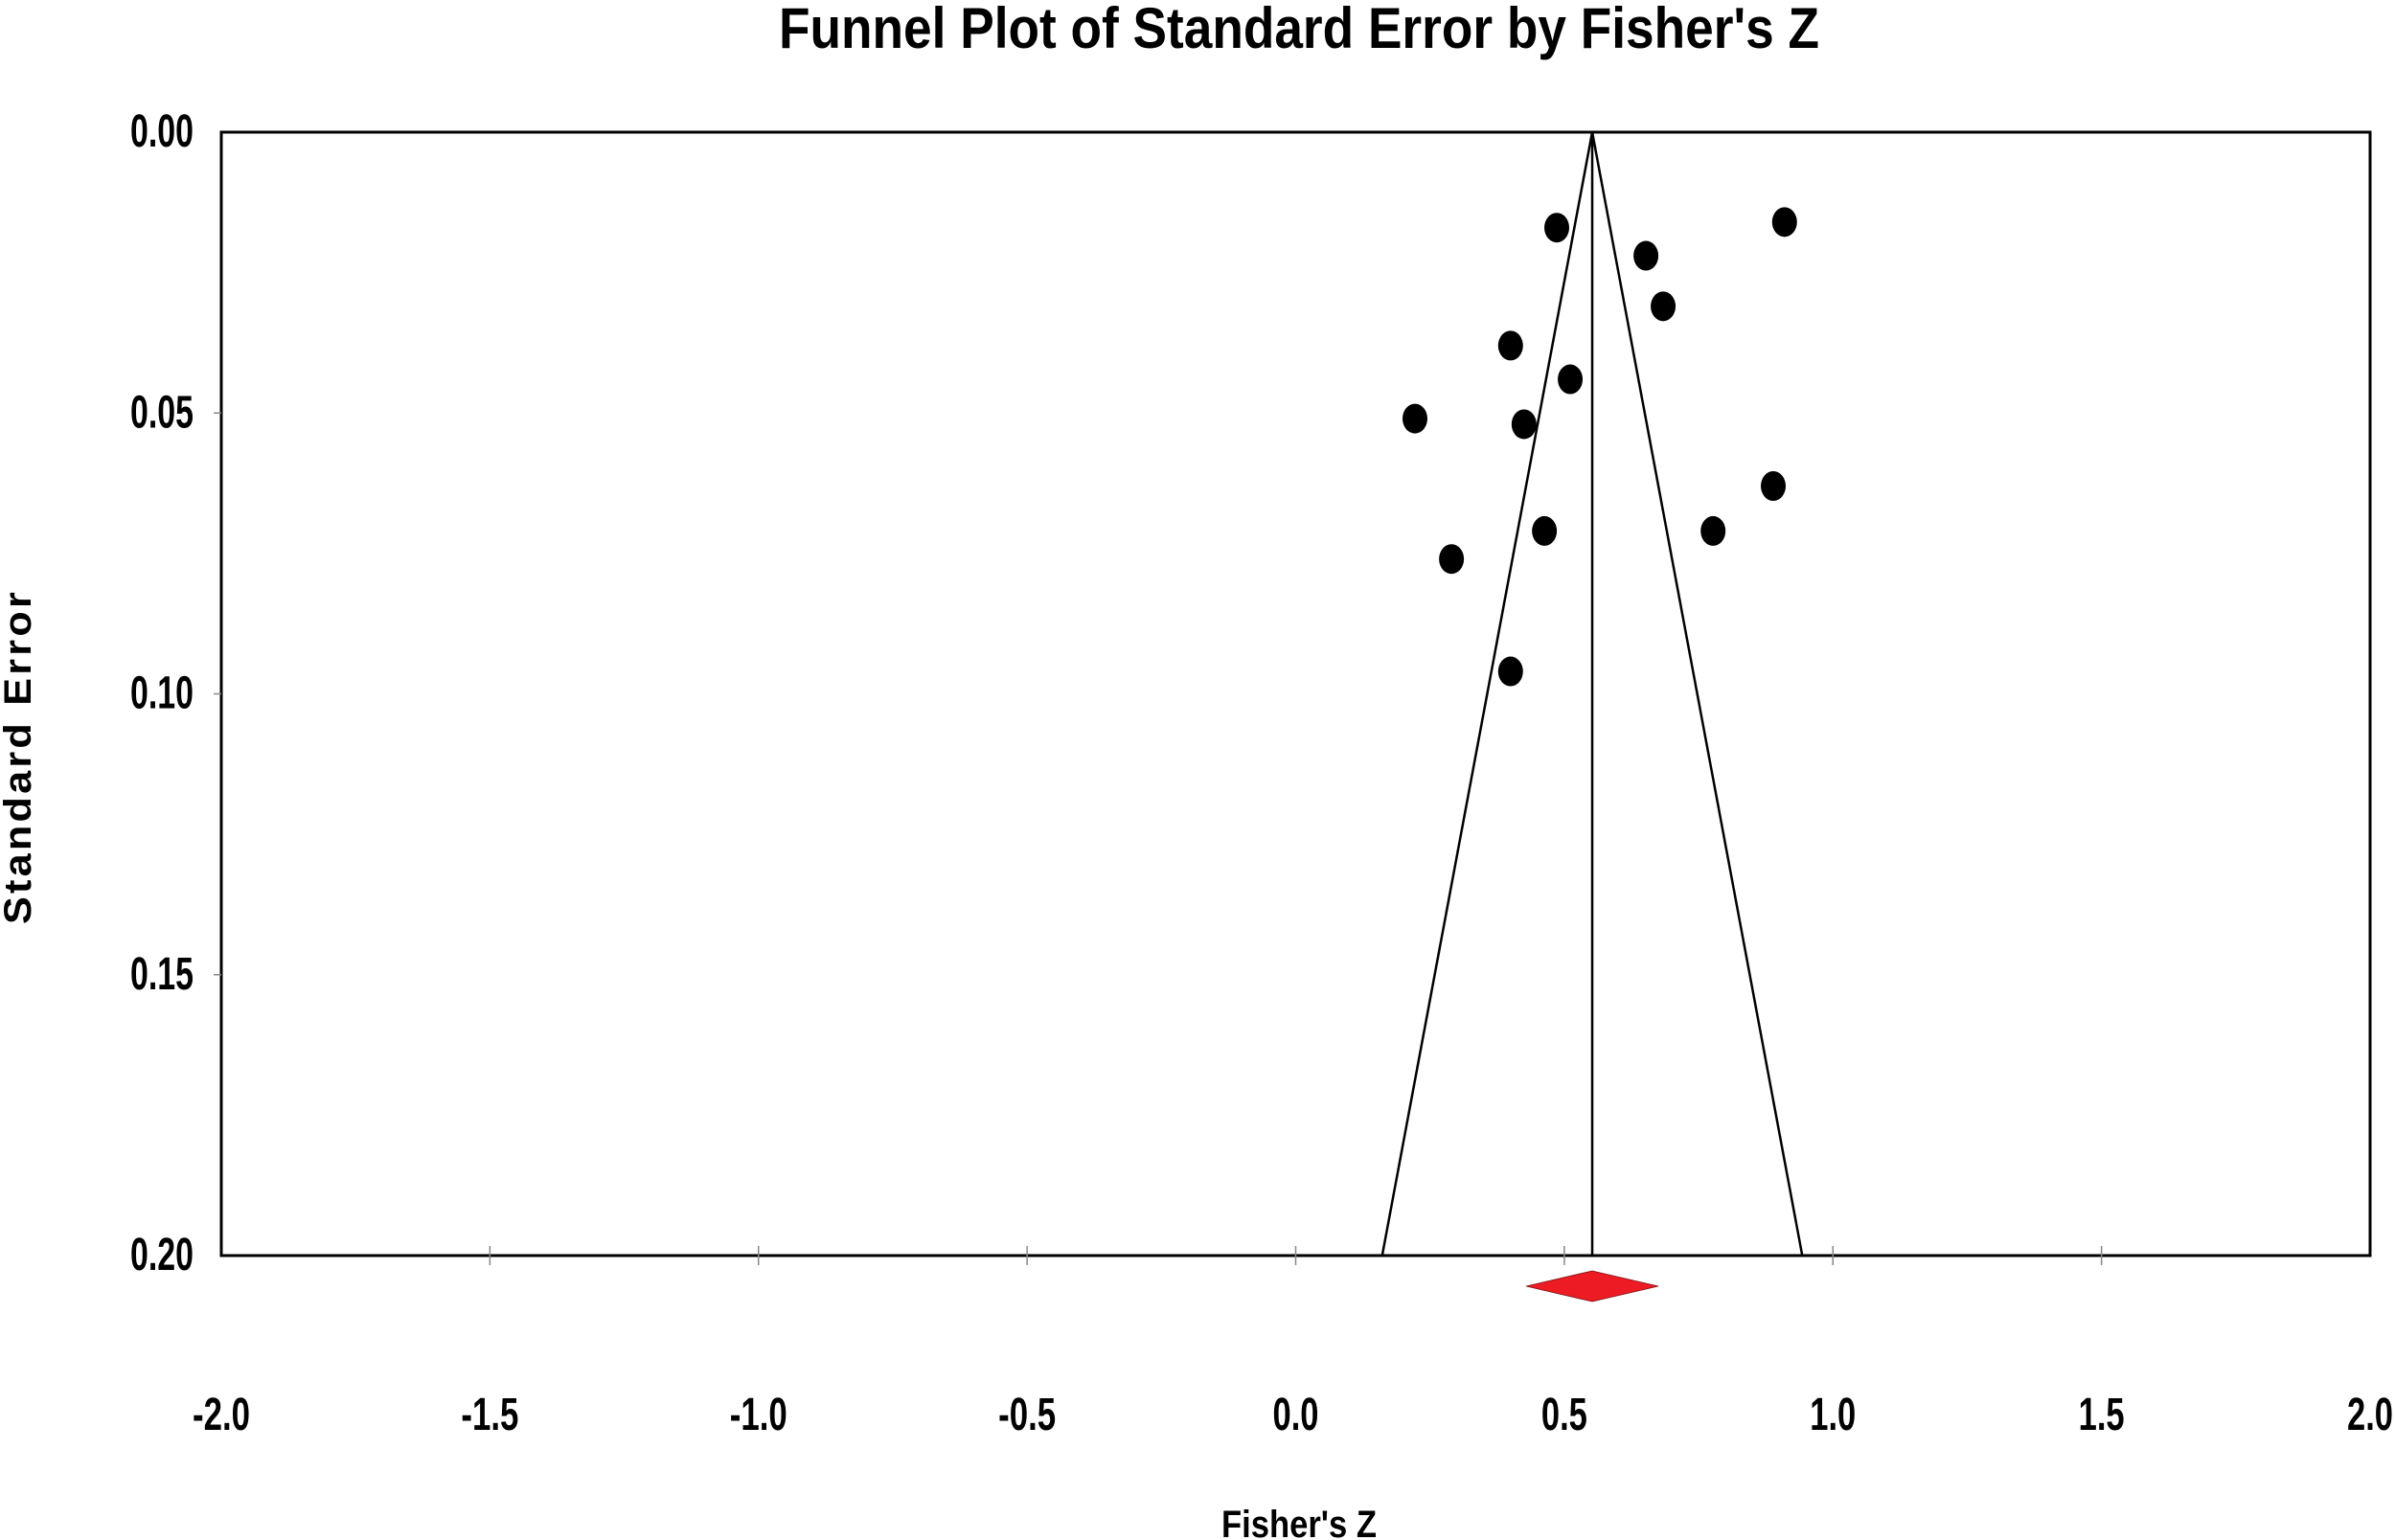 Image resolution: width=2395 pixels, height=1540 pixels. I want to click on funnel-lines, so click(1592, 694).